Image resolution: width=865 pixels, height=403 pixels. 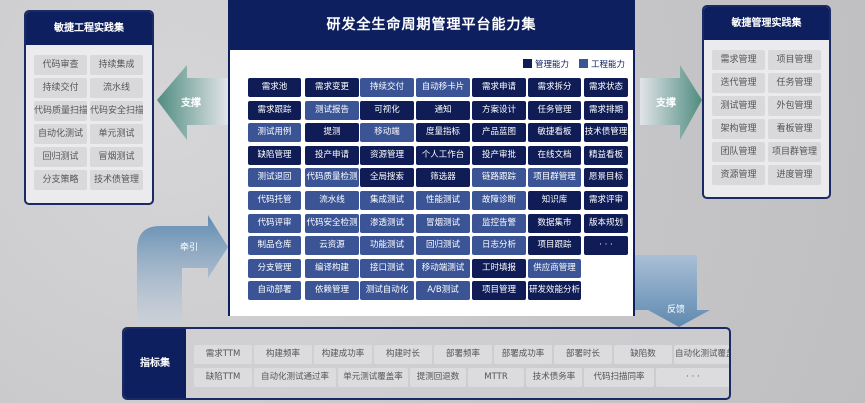 I want to click on capability-cell: 在线文档, so click(x=554, y=155).